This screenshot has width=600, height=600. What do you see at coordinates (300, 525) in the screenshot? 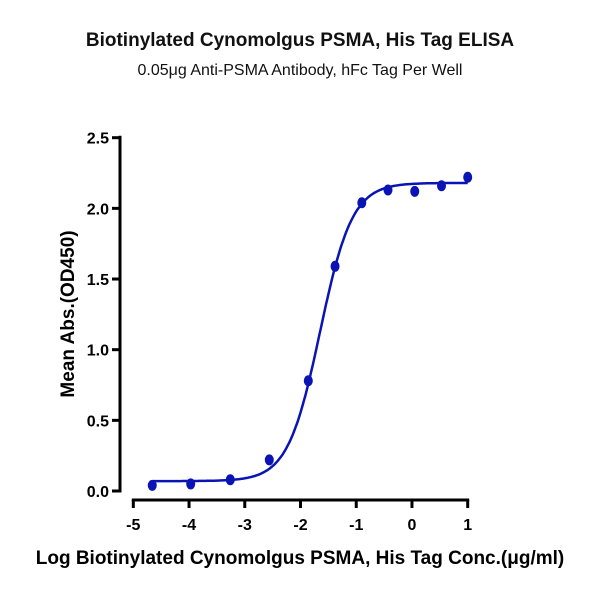
I see `x-tick-label: -2` at bounding box center [300, 525].